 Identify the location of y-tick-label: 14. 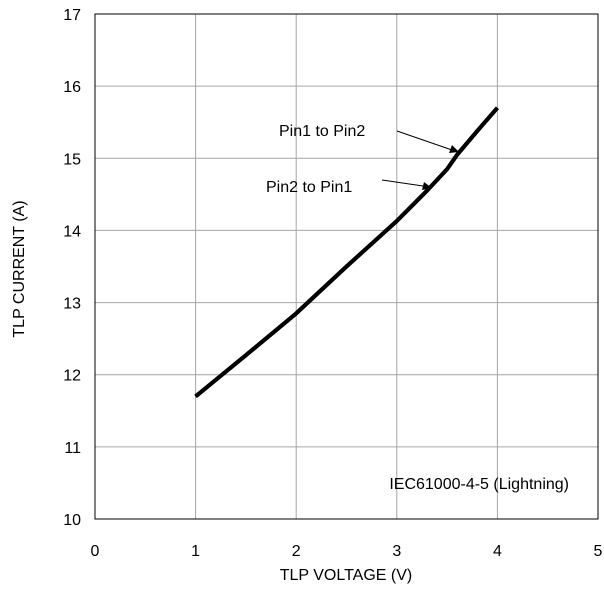
(72, 231).